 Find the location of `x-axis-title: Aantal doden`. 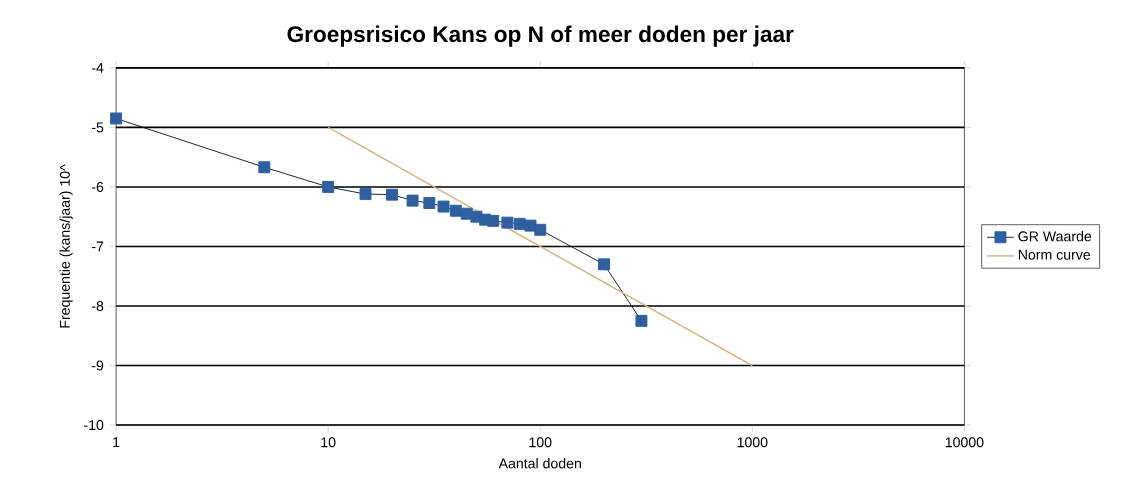

x-axis-title: Aantal doden is located at coordinates (539, 463).